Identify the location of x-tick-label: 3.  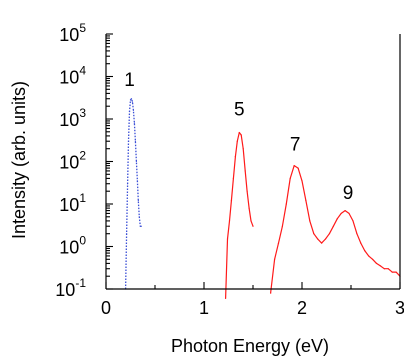
(399, 308).